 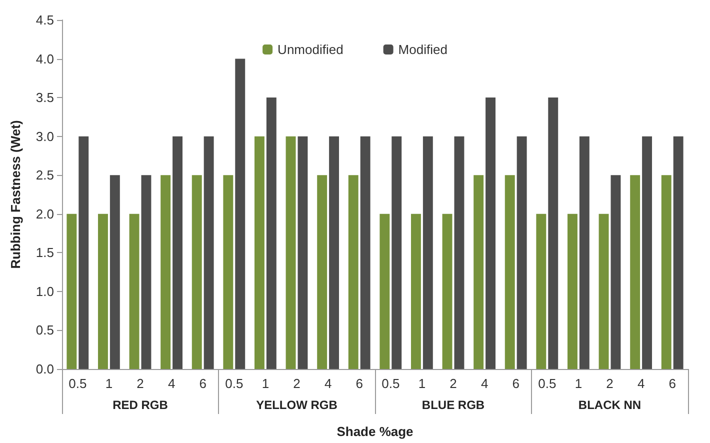 What do you see at coordinates (45, 369) in the screenshot?
I see `y-tick-label: 0.0` at bounding box center [45, 369].